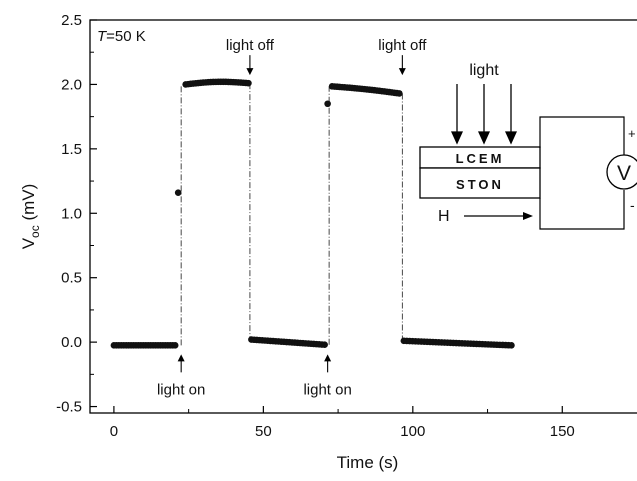  Describe the element at coordinates (412, 431) in the screenshot. I see `x-tick-label: 100` at that location.